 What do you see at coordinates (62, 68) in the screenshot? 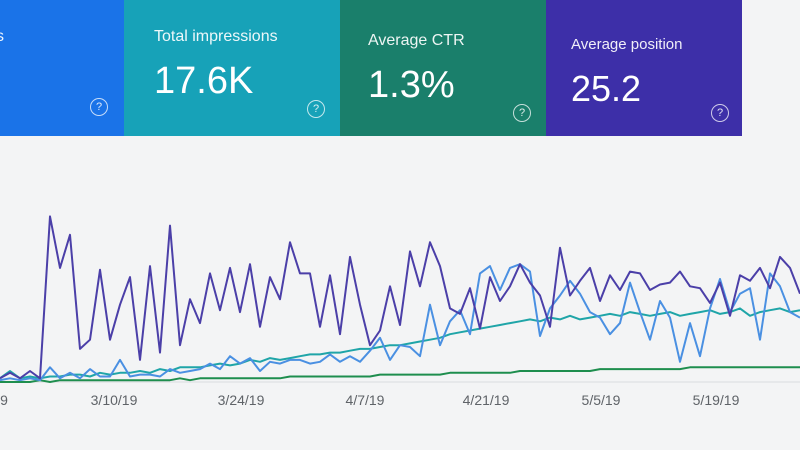
I see `total-clicks-card: s ?` at bounding box center [62, 68].